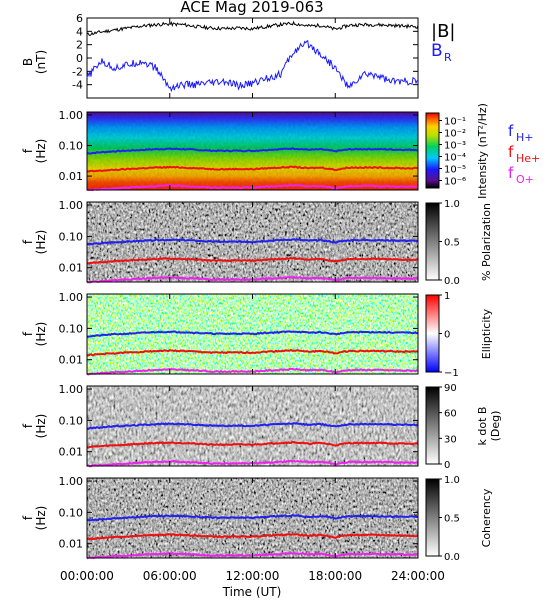  Describe the element at coordinates (482, 426) in the screenshot. I see `kdotb-colorbar-label: k dot B` at that location.